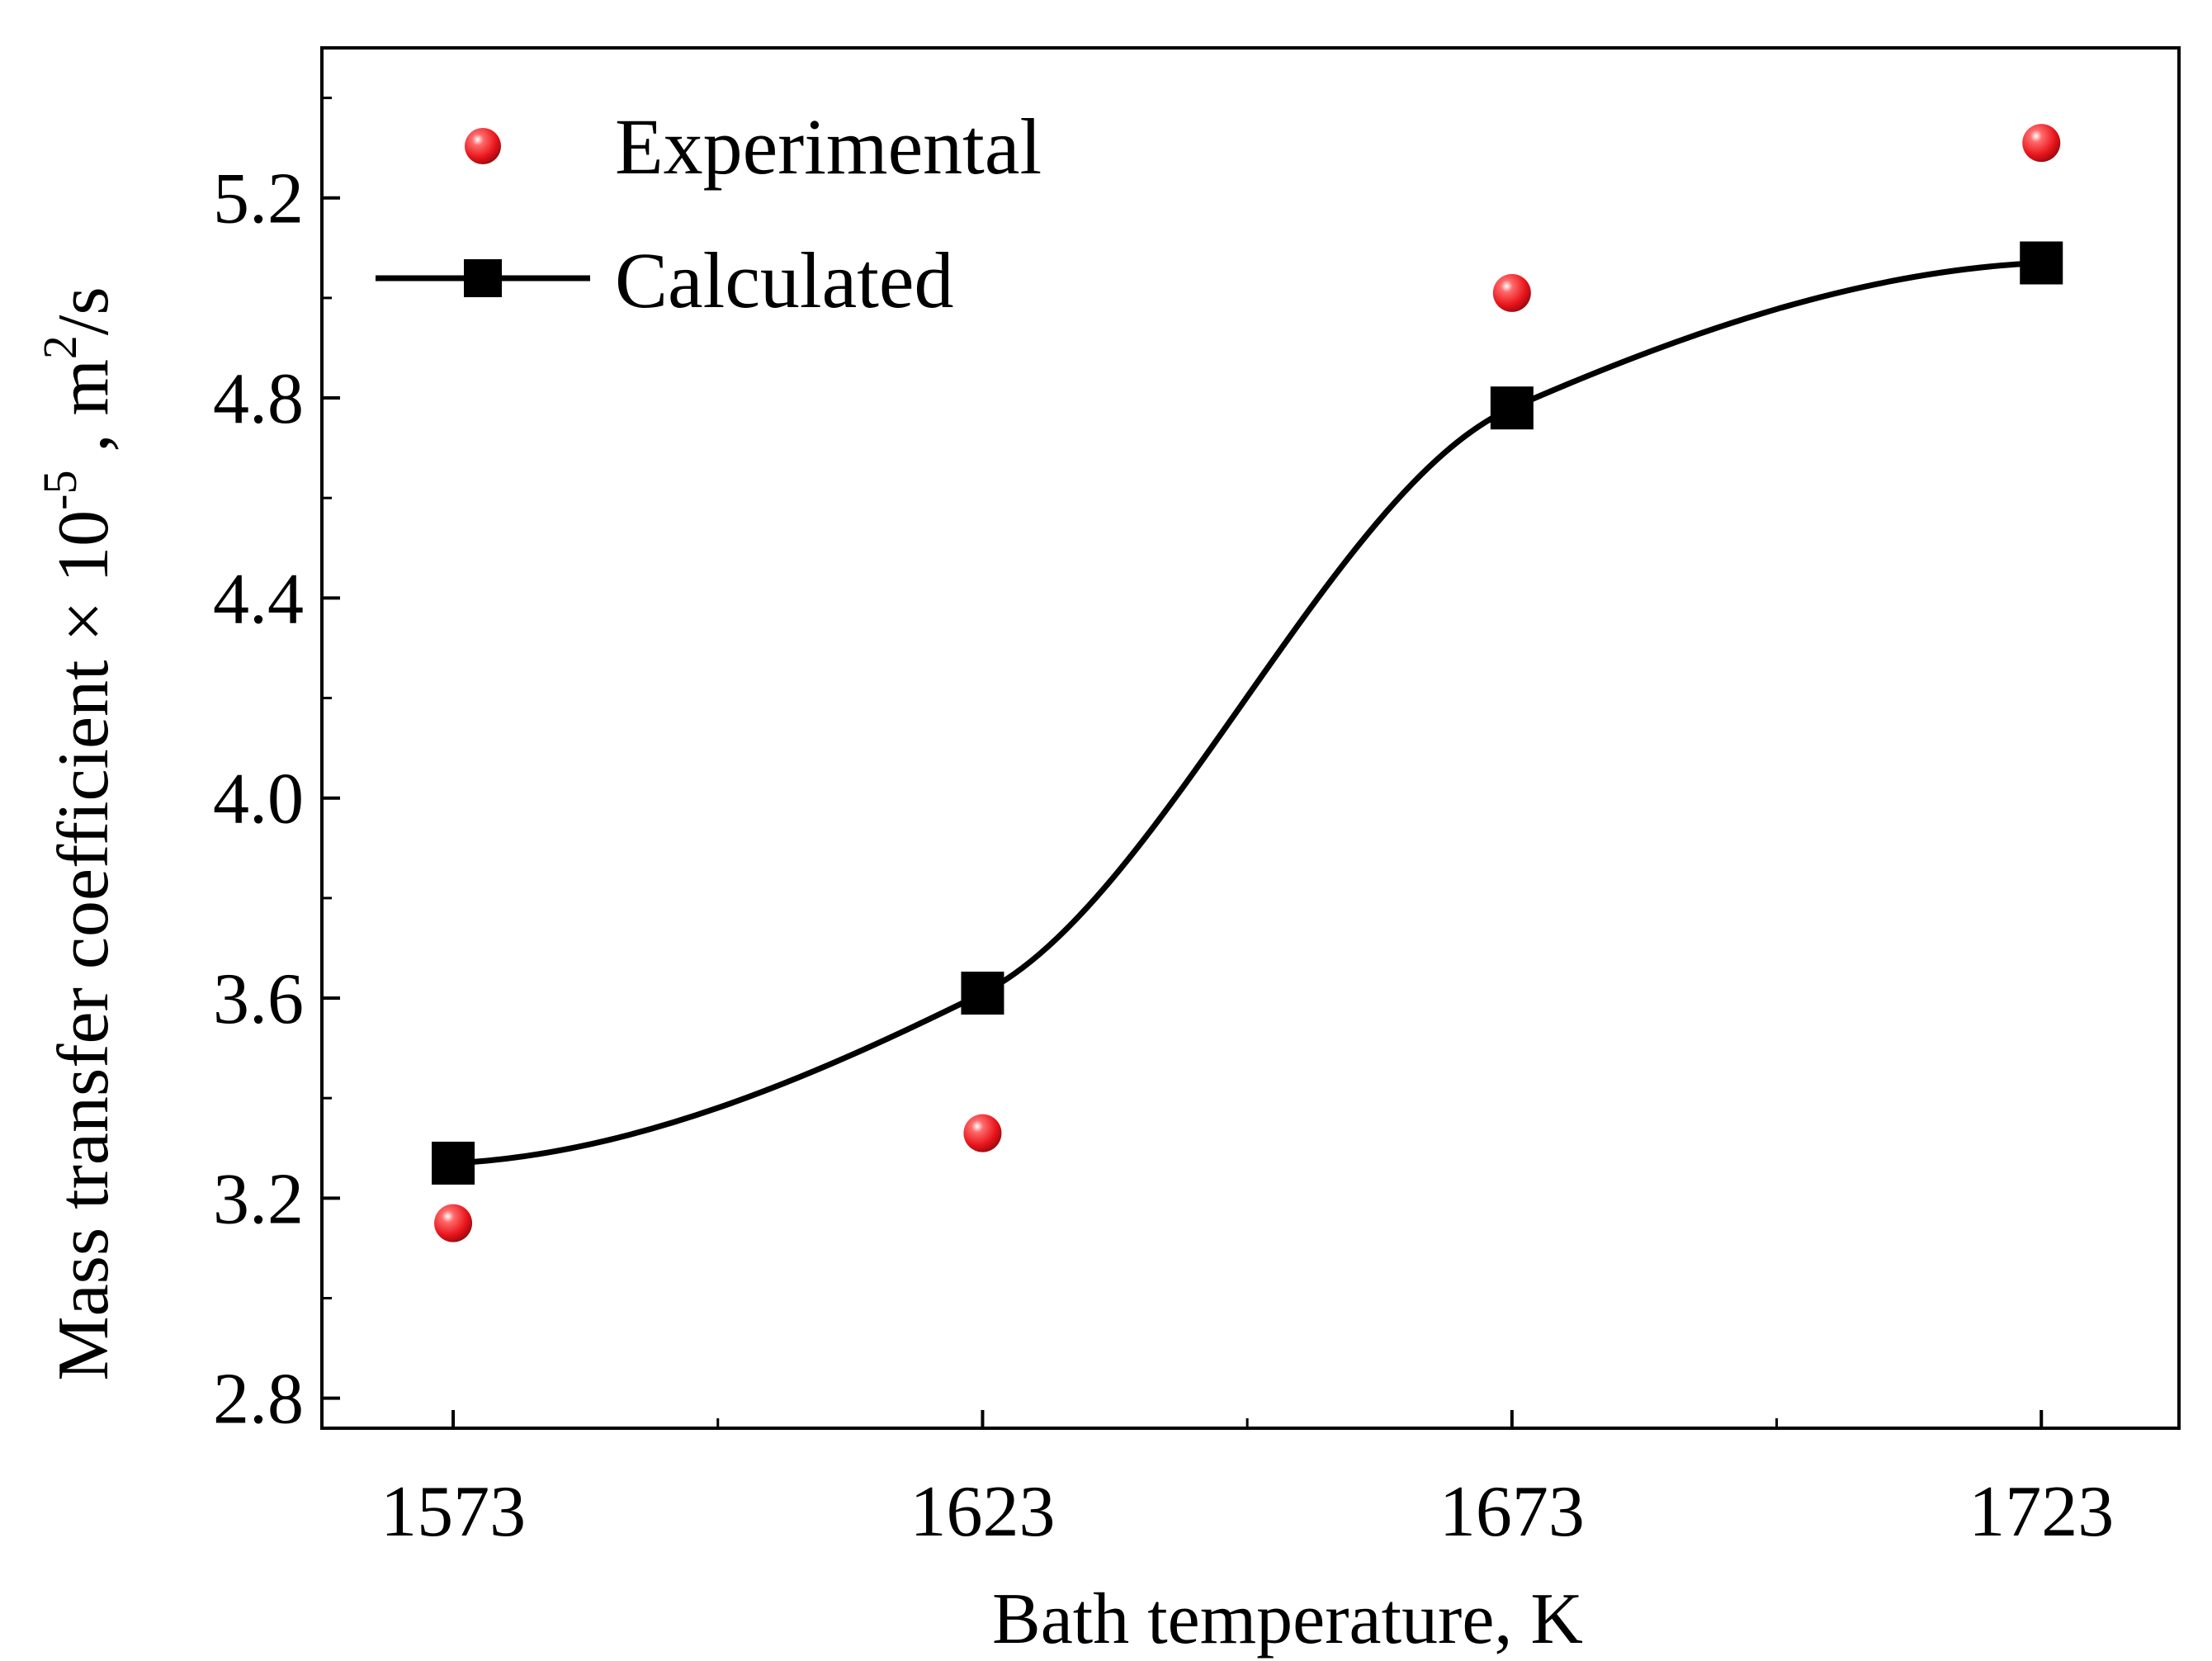  What do you see at coordinates (483, 278) in the screenshot?
I see `legend-calculated-marker` at bounding box center [483, 278].